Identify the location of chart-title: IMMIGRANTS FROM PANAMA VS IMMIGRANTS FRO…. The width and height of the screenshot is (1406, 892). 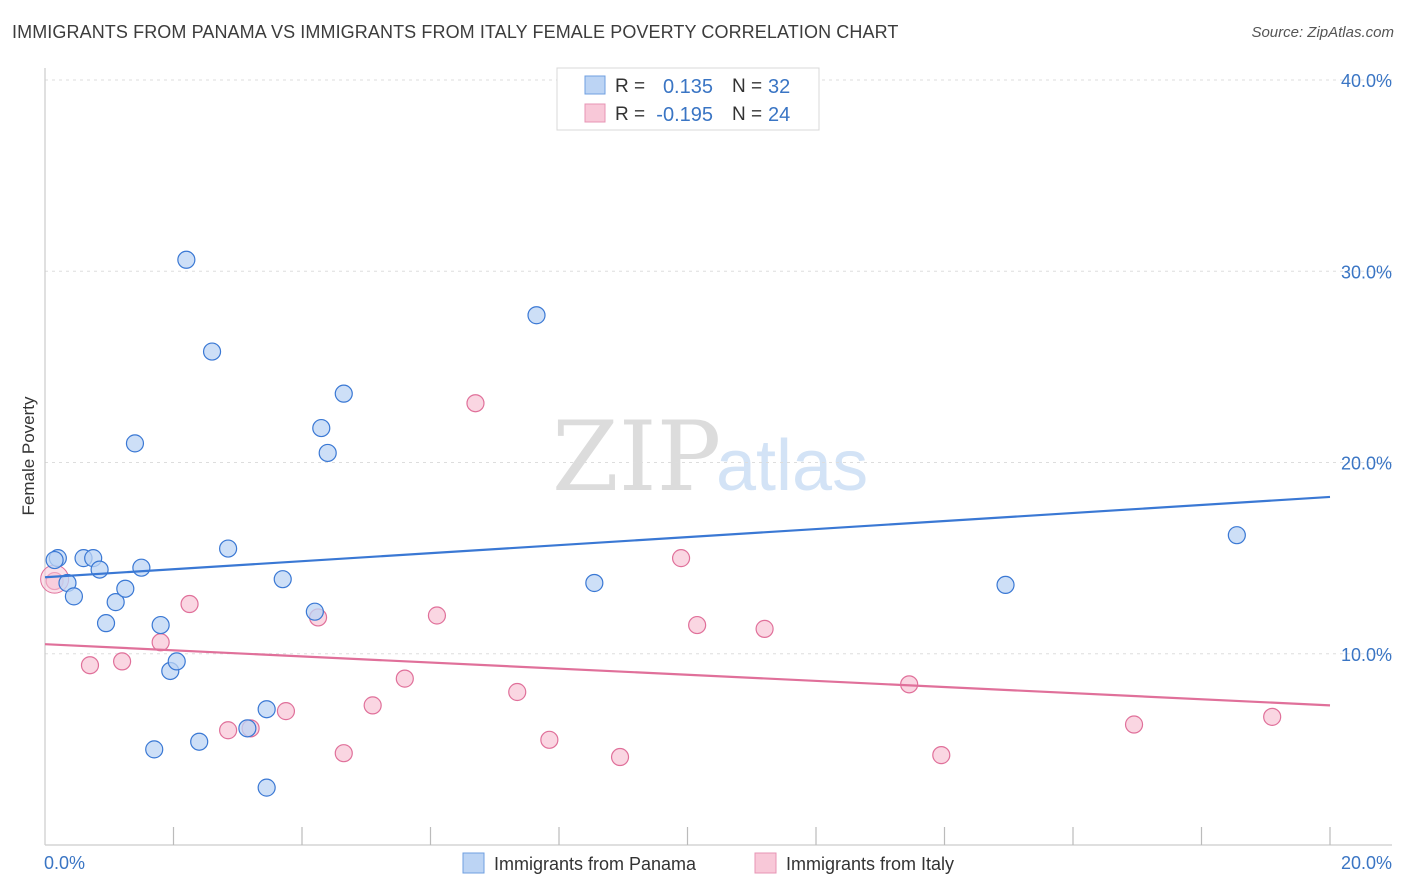
(455, 32).